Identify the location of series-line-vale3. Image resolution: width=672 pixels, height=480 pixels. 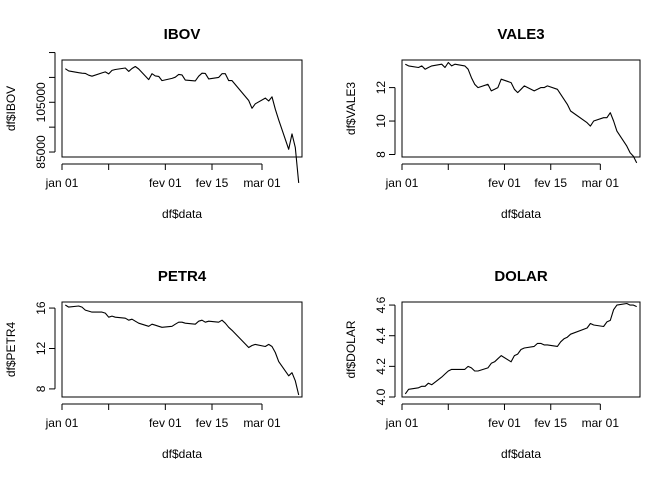
(521, 112).